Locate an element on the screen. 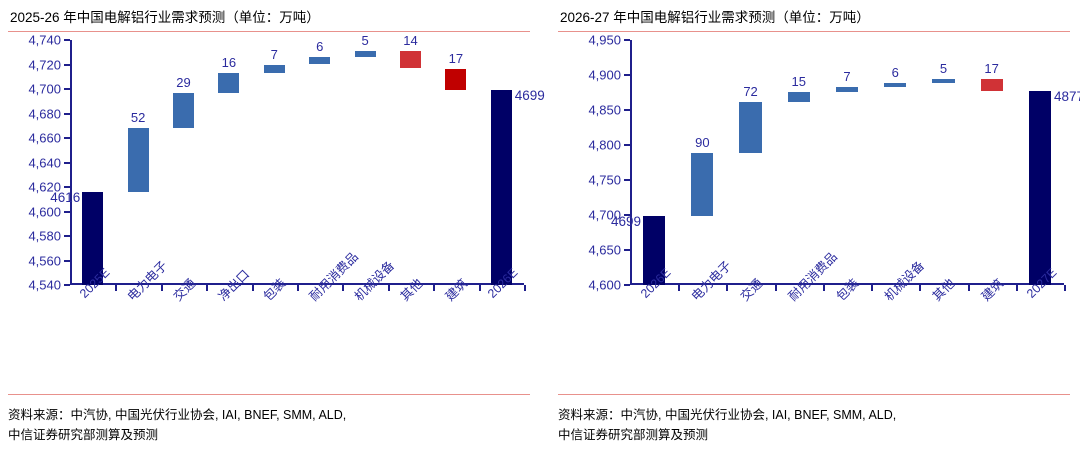 Image resolution: width=1080 pixels, height=451 pixels. y-axis-label: 4,650 is located at coordinates (604, 250).